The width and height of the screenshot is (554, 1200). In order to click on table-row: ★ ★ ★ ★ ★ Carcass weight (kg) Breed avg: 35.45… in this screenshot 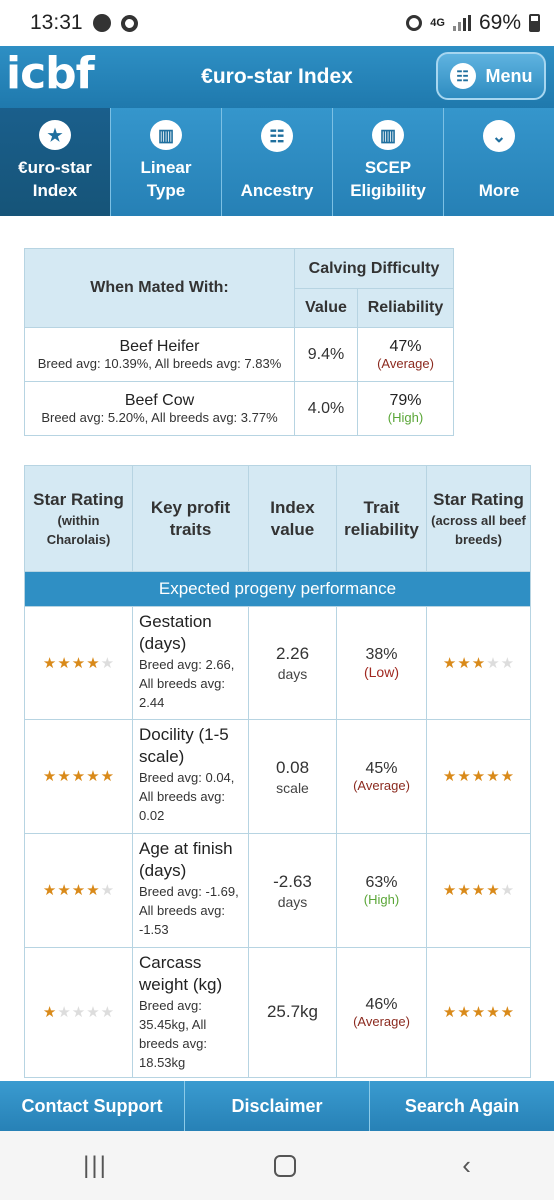, I will do `click(277, 1012)`.